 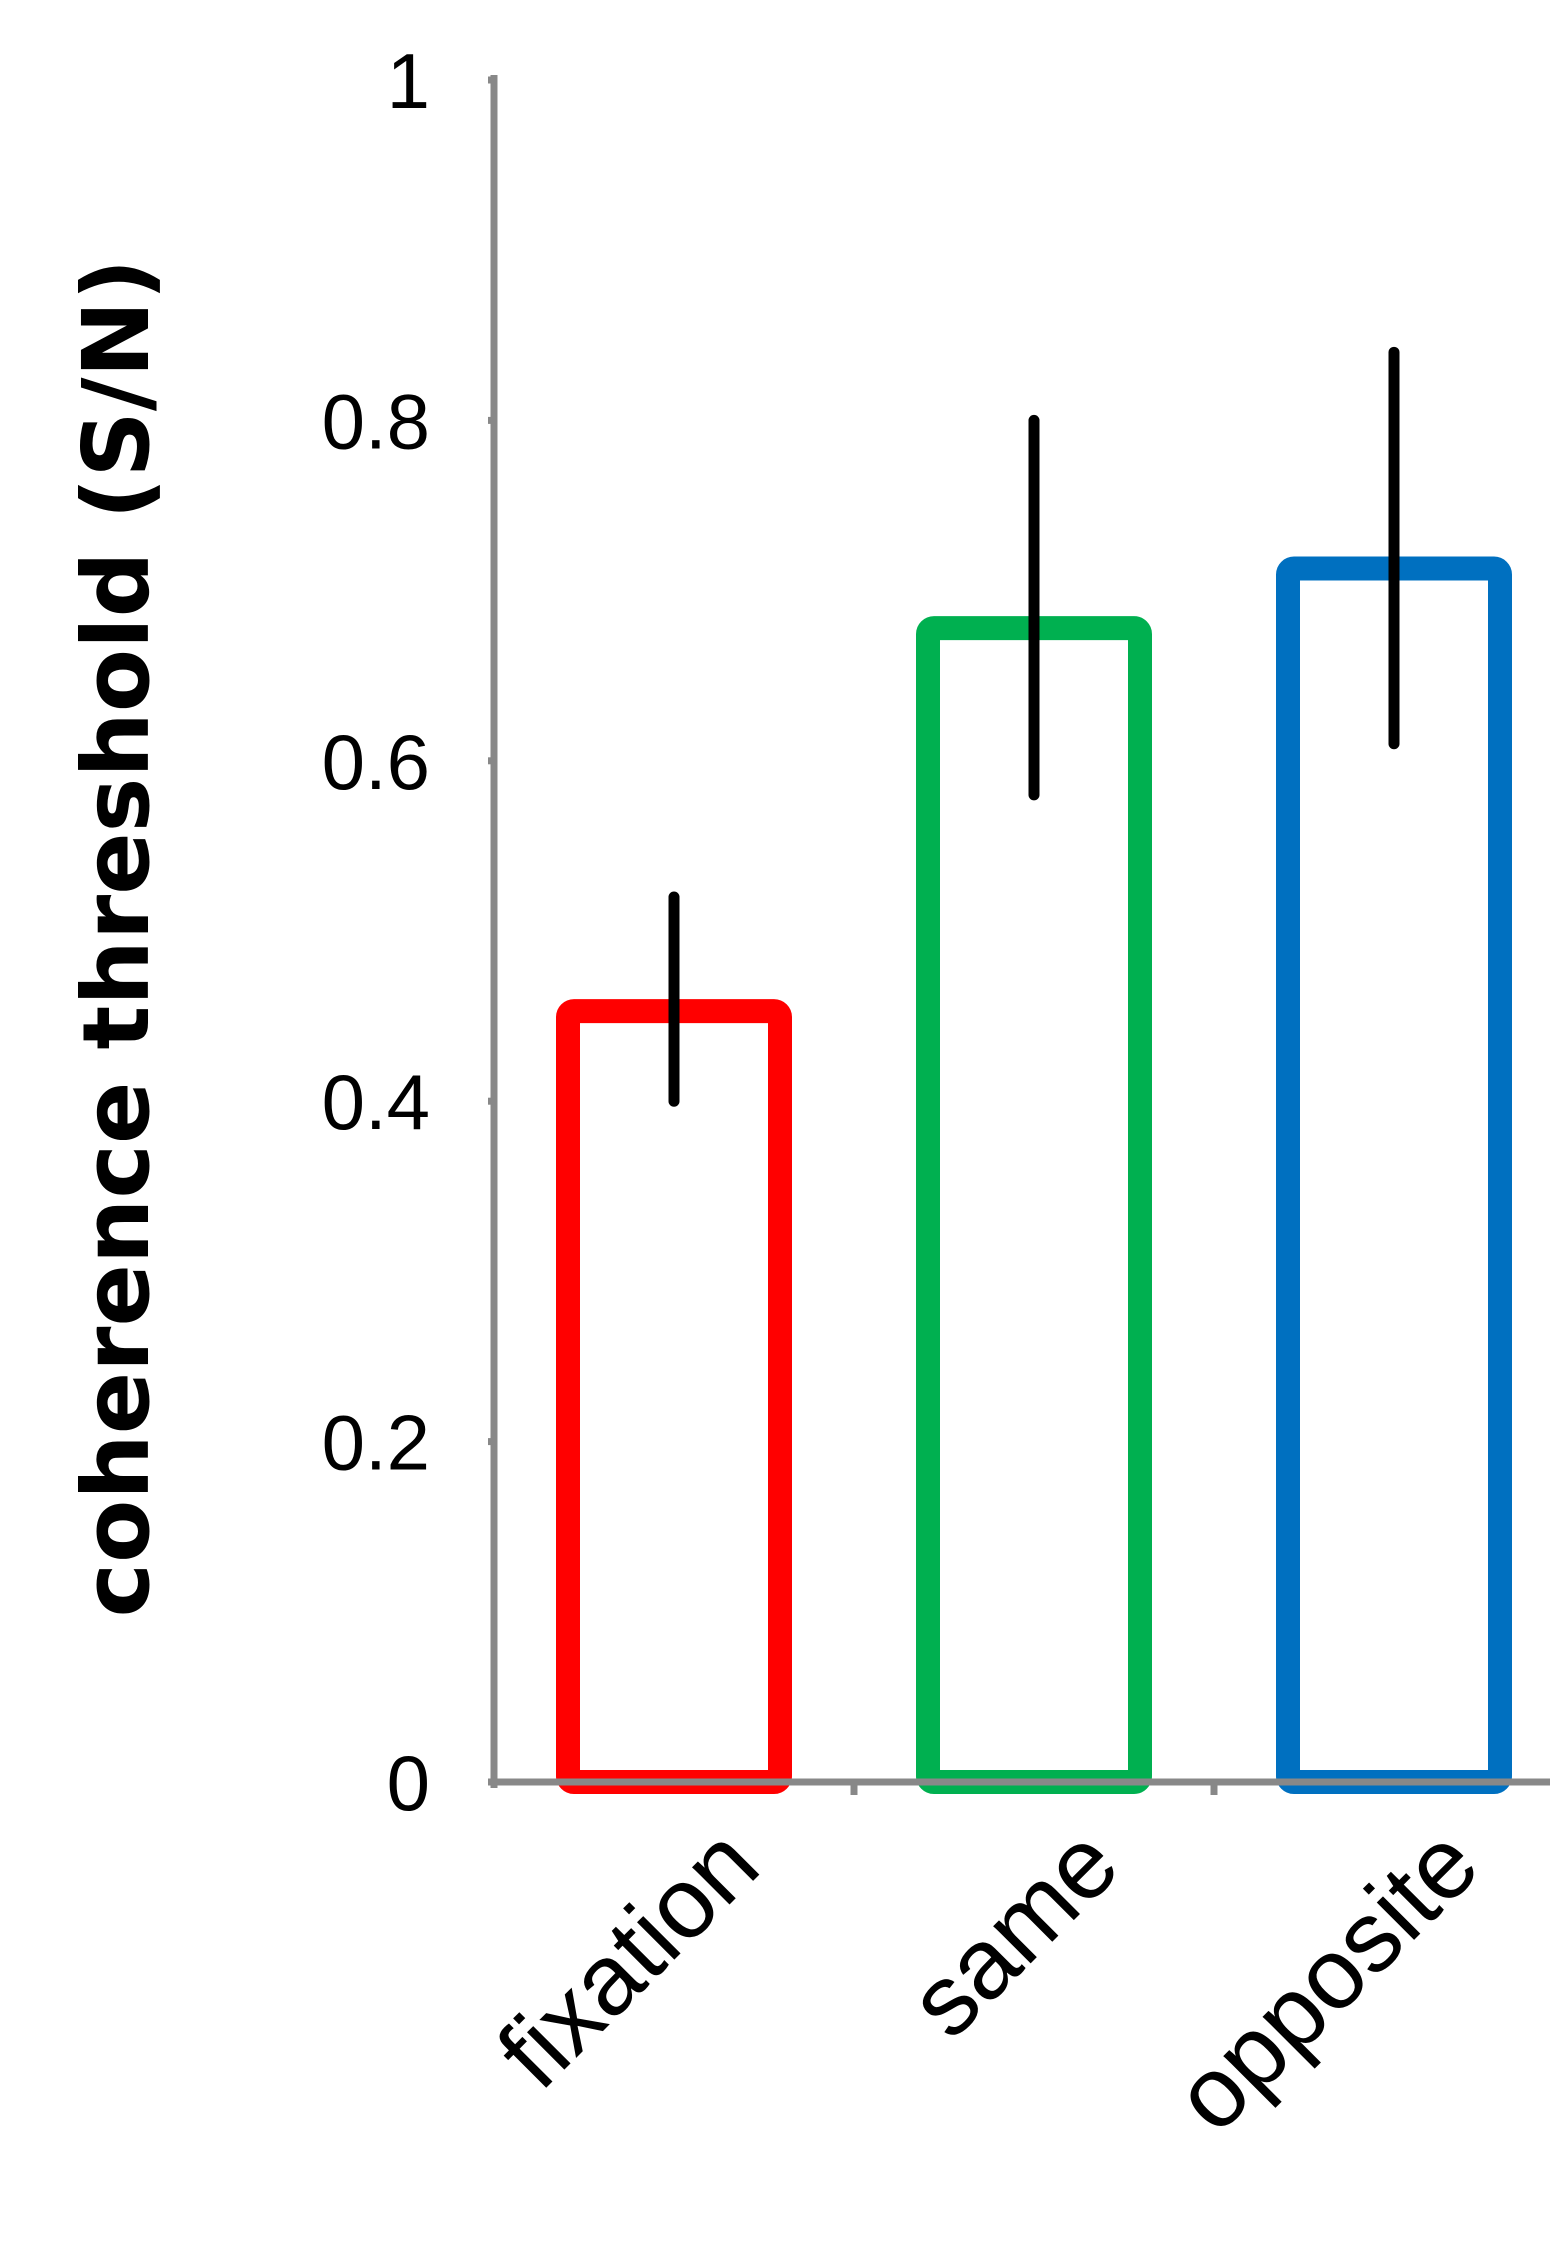 I want to click on x-tick-label-fixation: fixation, so click(x=627, y=1957).